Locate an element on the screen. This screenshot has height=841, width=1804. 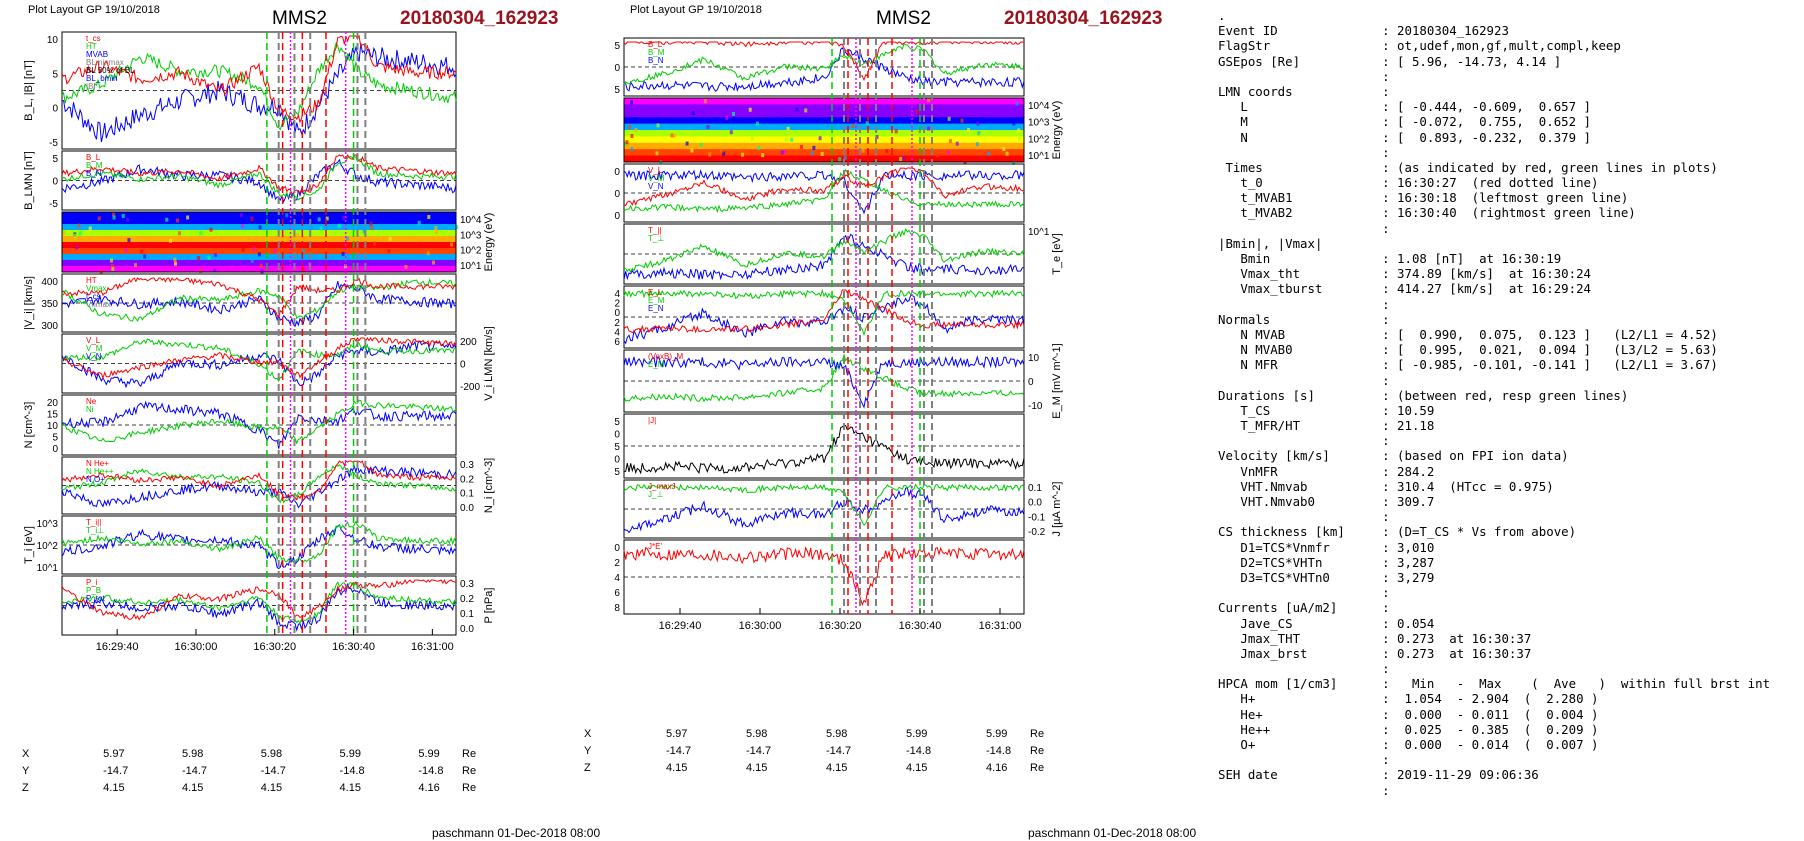
panel-3: 5000-500V_e LMN [km/s]V_LV_MV_N is located at coordinates (819, 193).